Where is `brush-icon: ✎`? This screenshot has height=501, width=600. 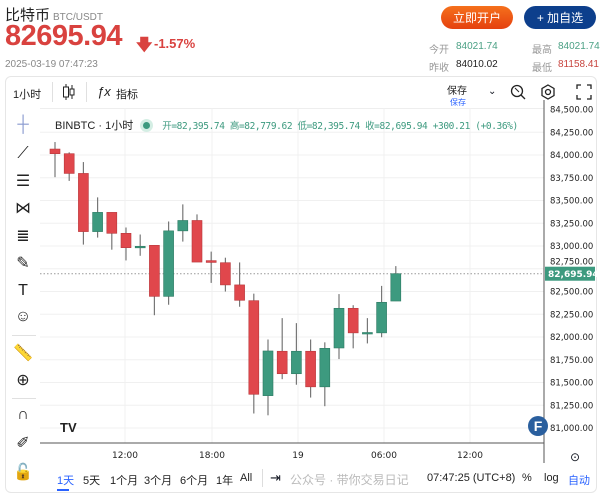 brush-icon: ✎ is located at coordinates (23, 263).